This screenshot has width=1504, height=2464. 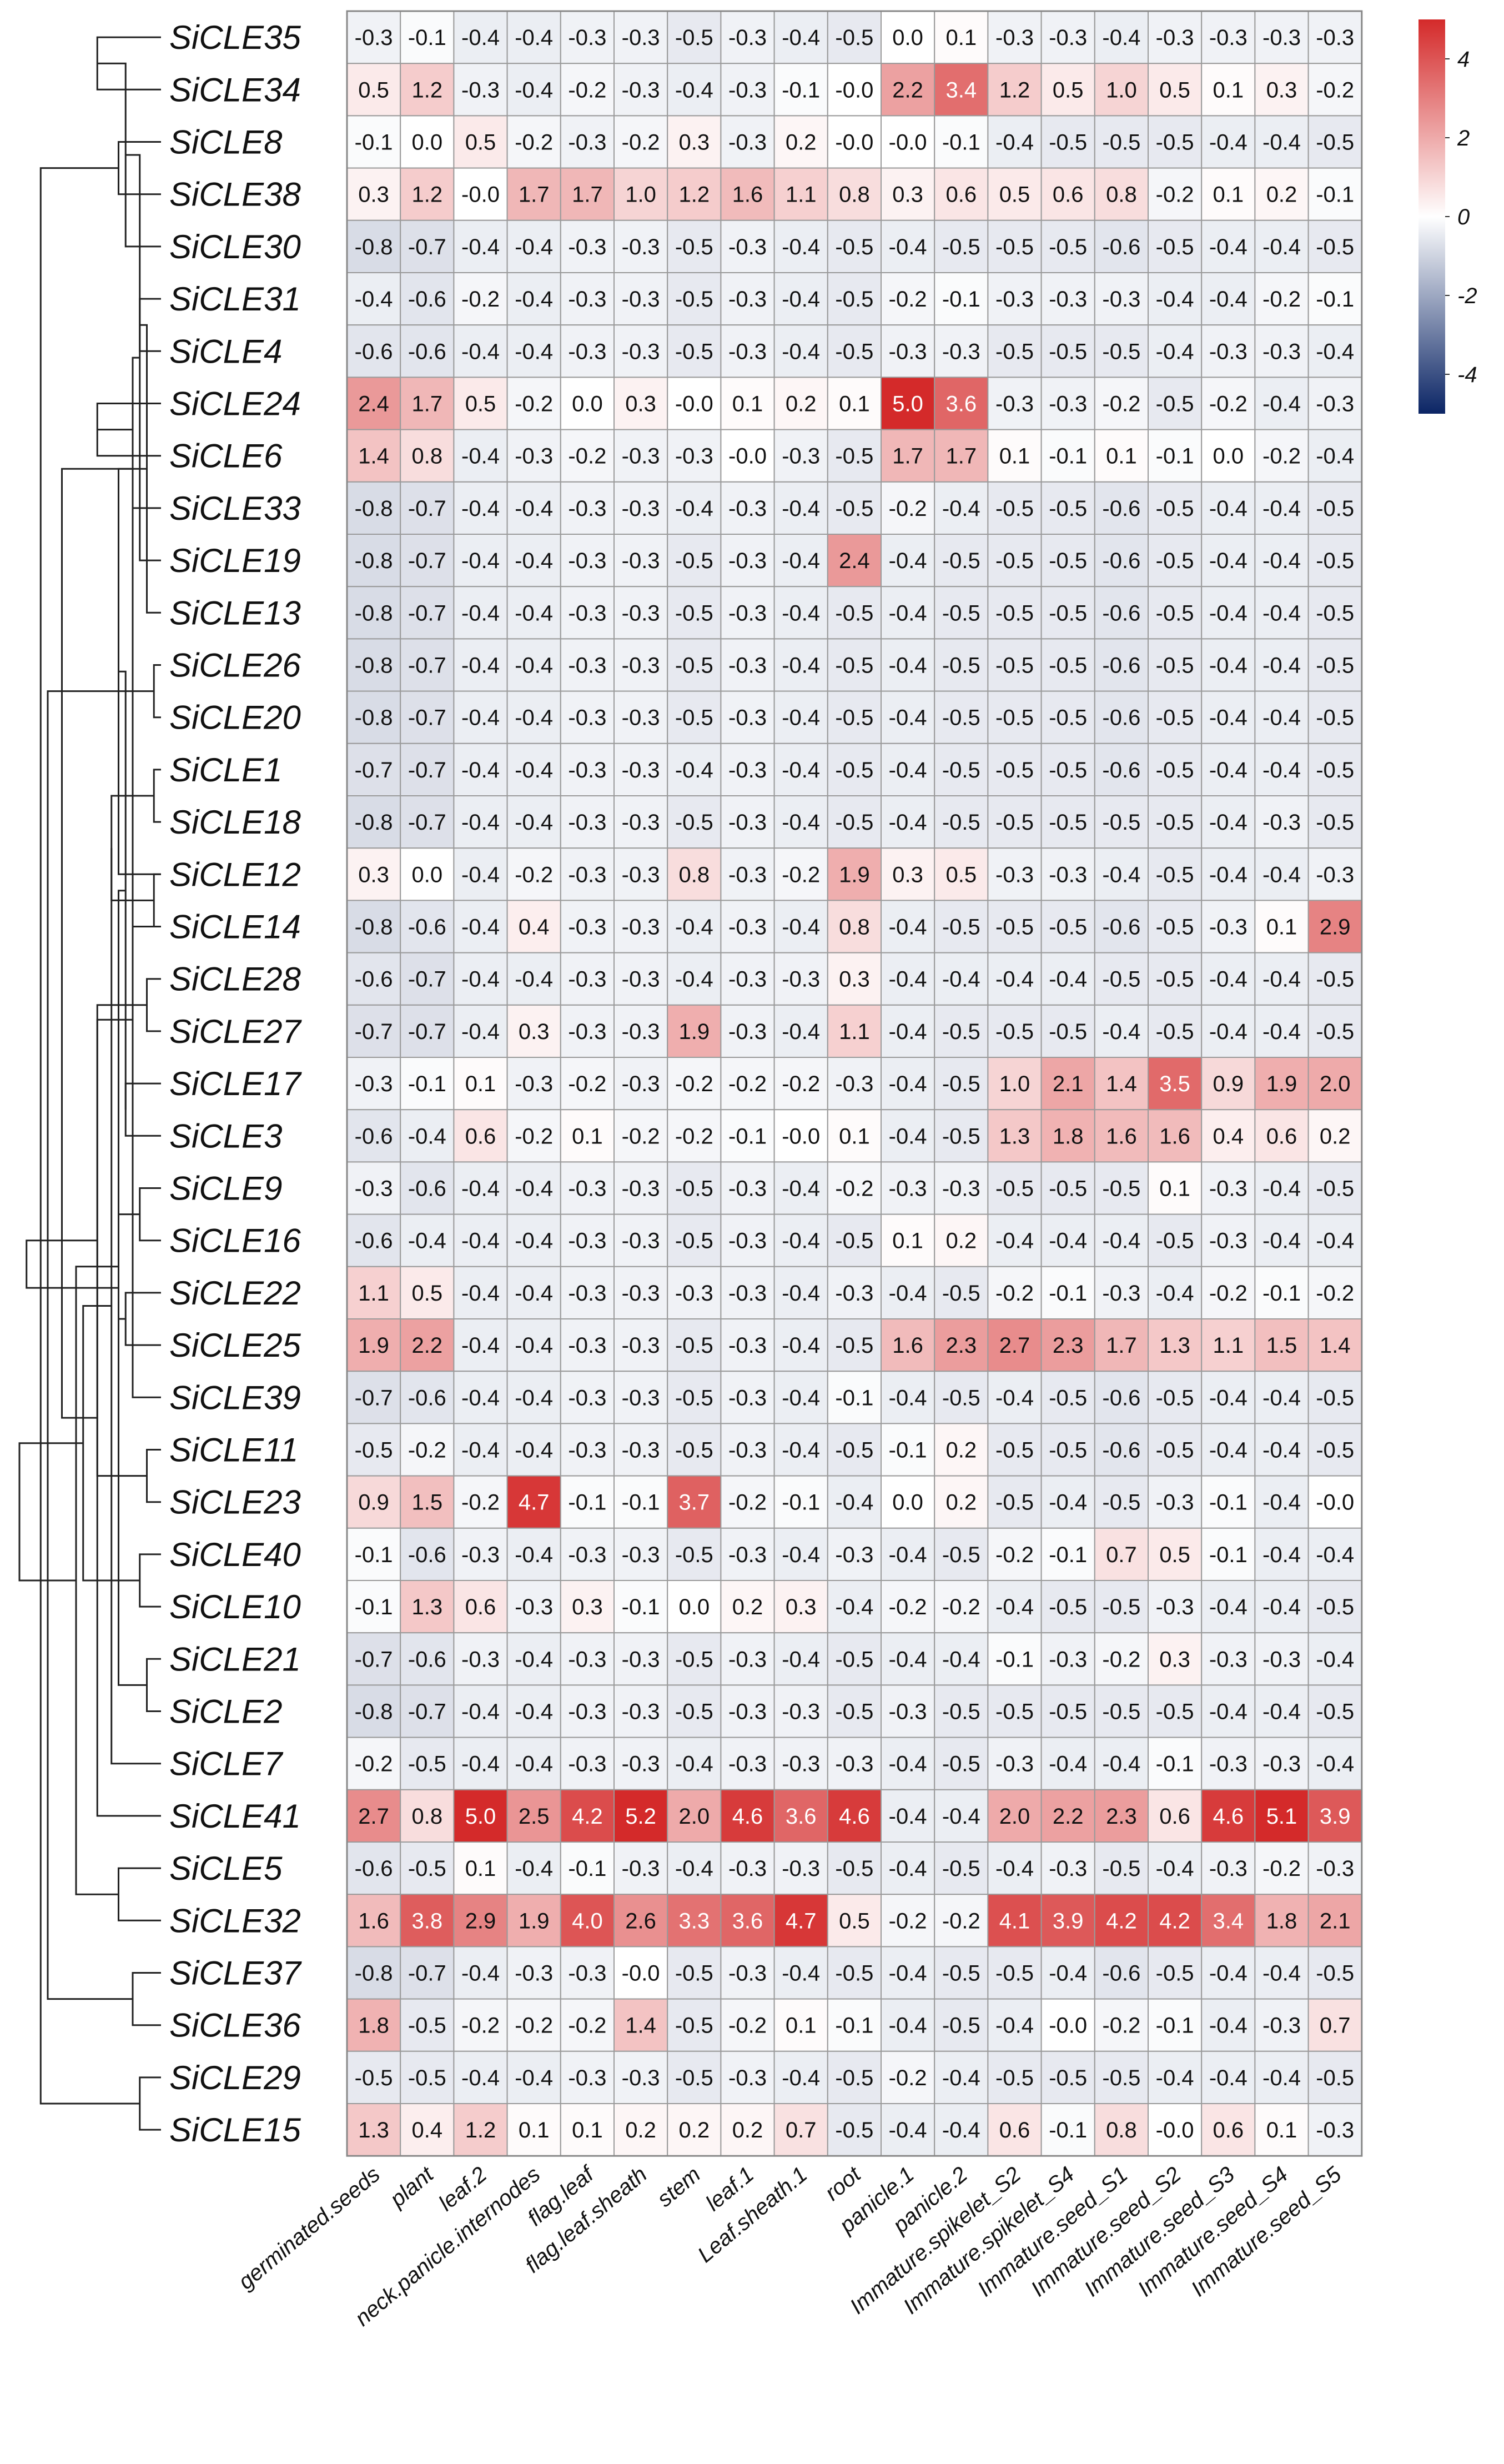 I want to click on row-label: SiCLE3, so click(x=225, y=1136).